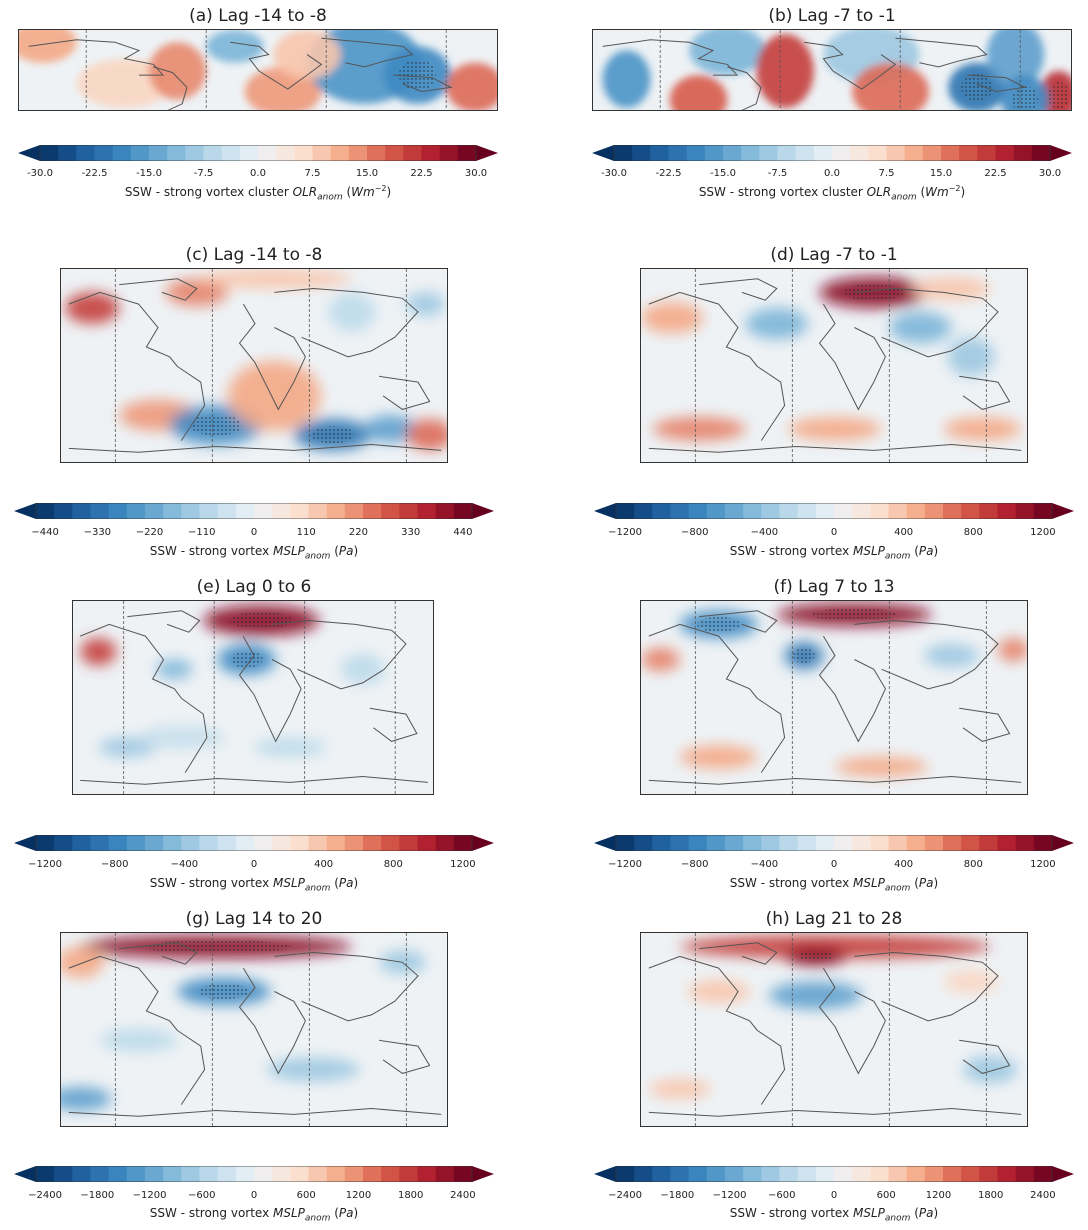 This screenshot has height=1230, width=1088. I want to click on panel-b-map, so click(832, 70).